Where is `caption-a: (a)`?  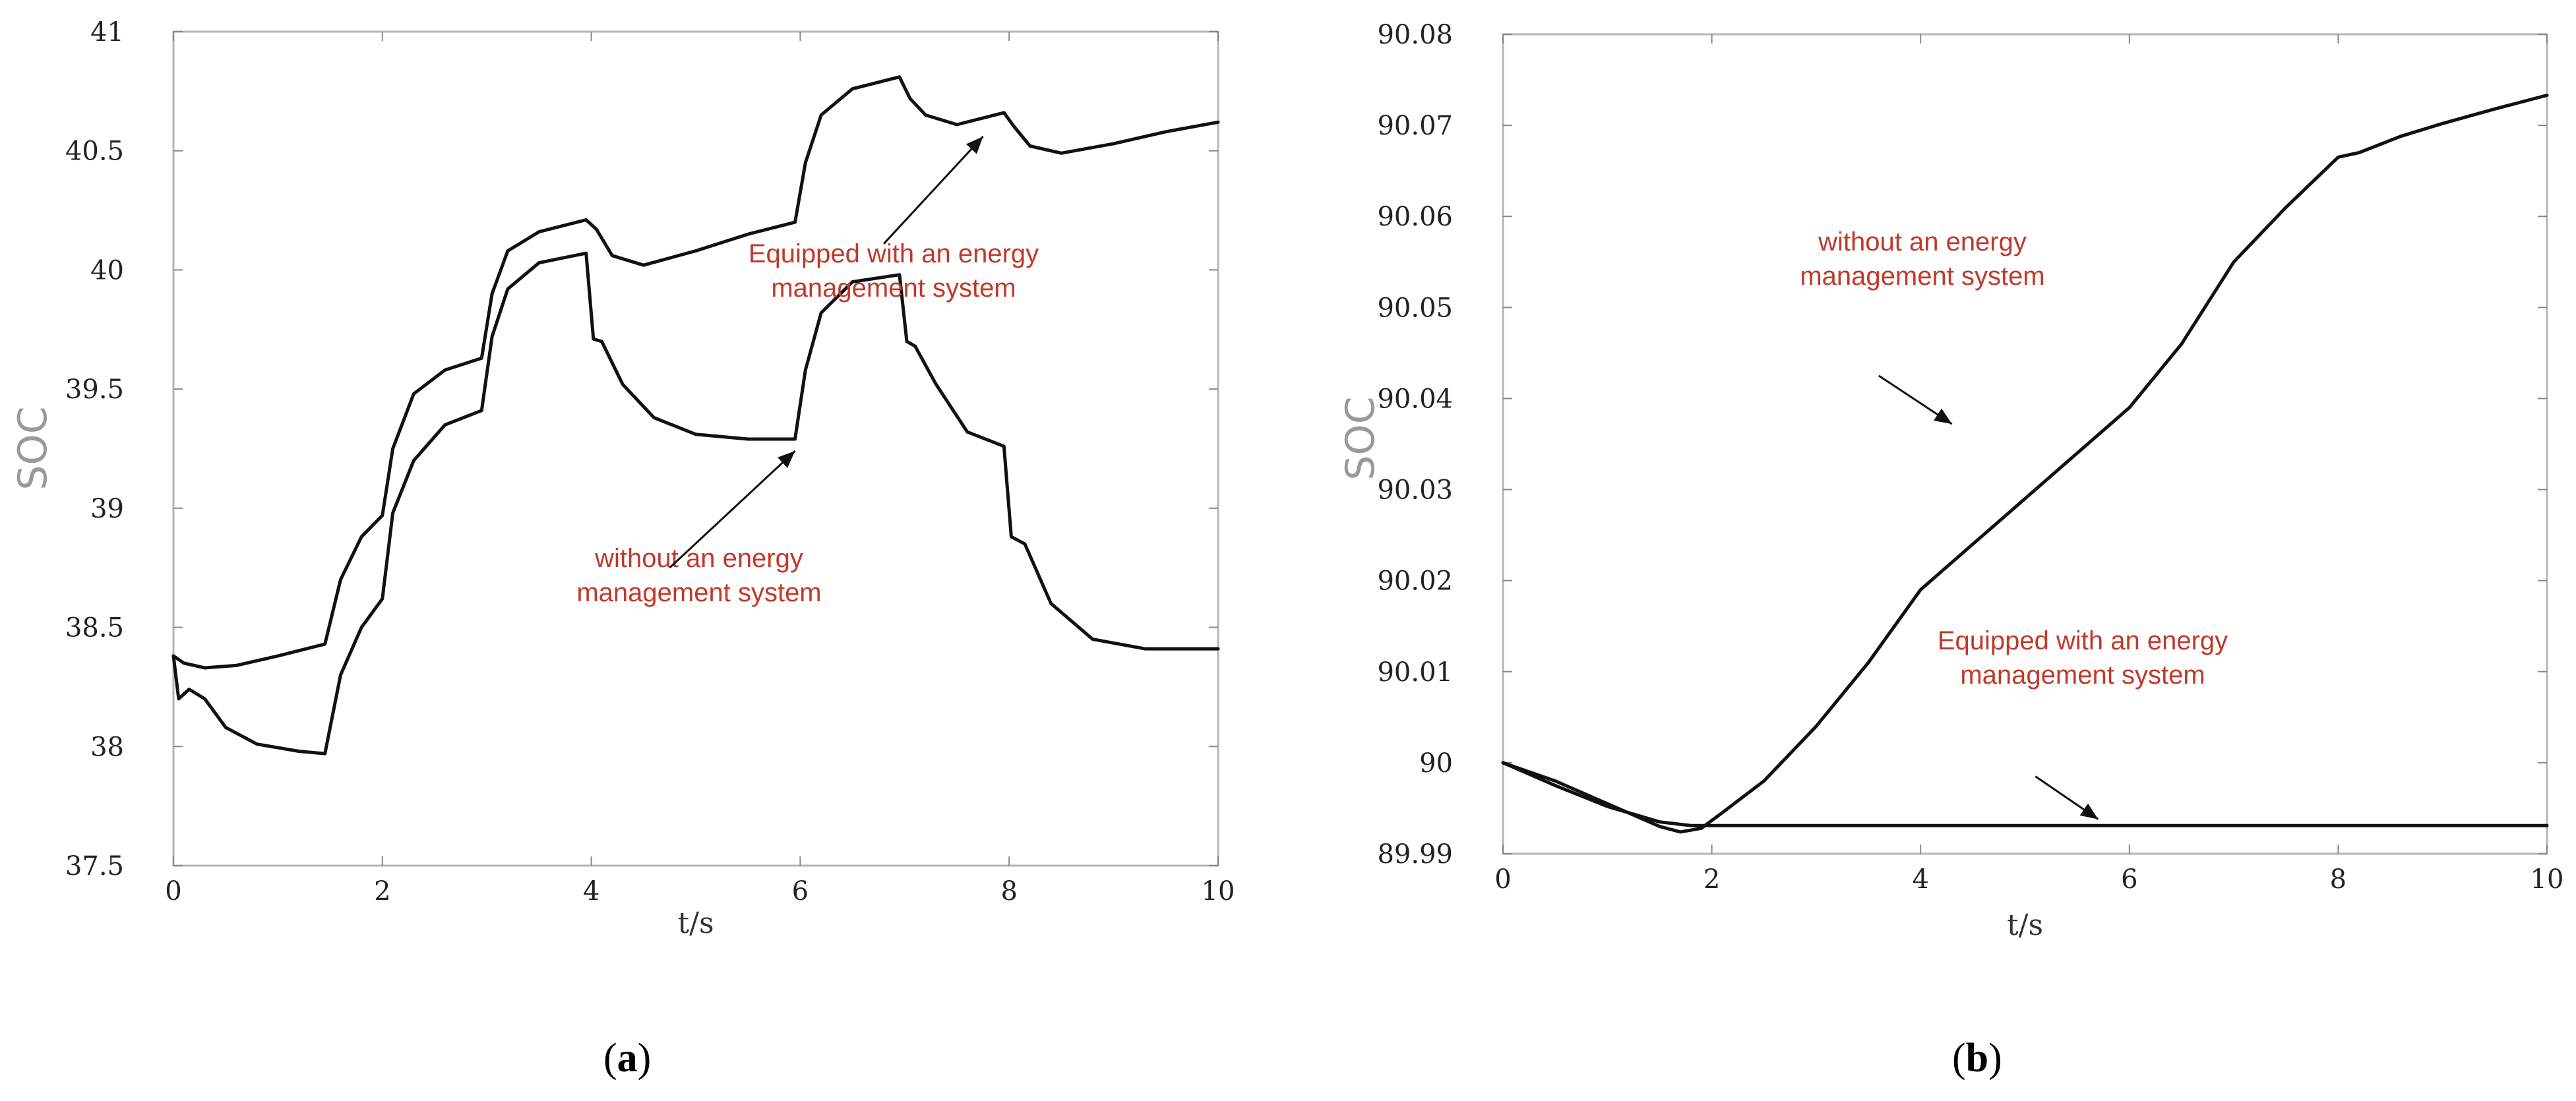 caption-a: (a) is located at coordinates (627, 1058).